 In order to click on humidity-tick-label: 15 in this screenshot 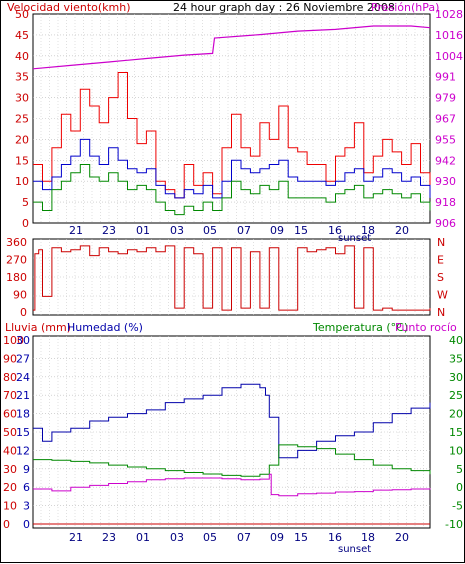, I will do `click(23, 432)`.